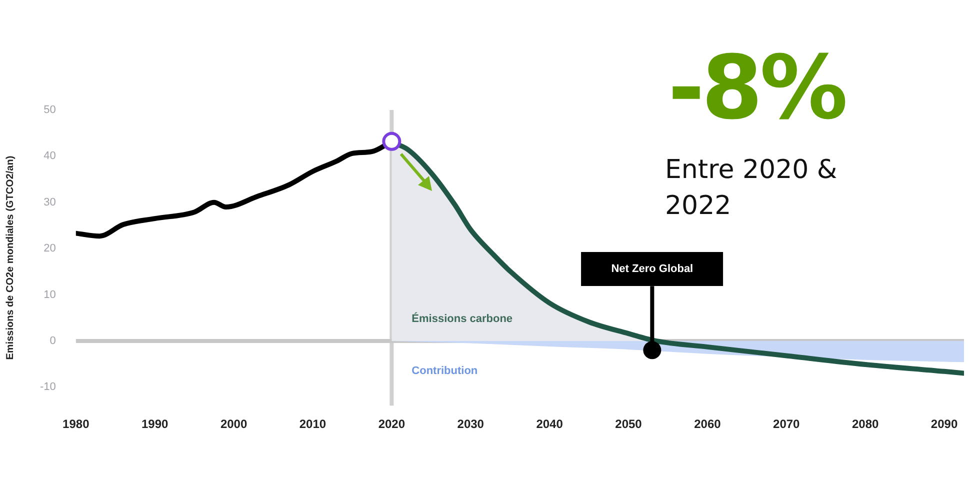 This screenshot has height=492, width=975. I want to click on x-tick-label: 2060, so click(708, 424).